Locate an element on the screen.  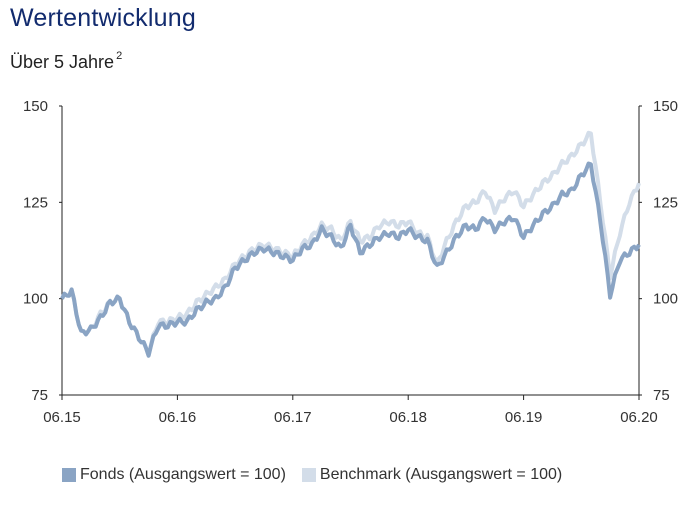
page-title: Wertentwicklung is located at coordinates (103, 18).